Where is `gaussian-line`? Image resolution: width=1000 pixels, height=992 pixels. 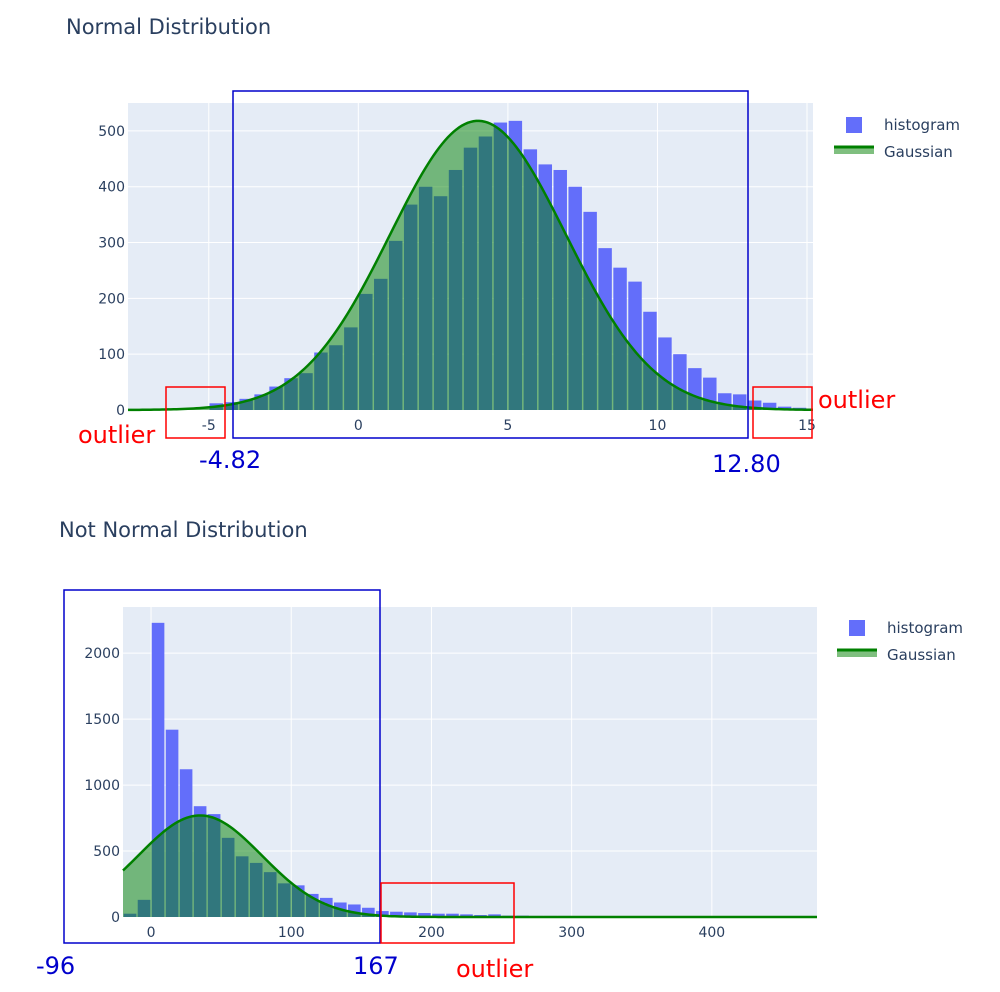 gaussian-line is located at coordinates (469, 866).